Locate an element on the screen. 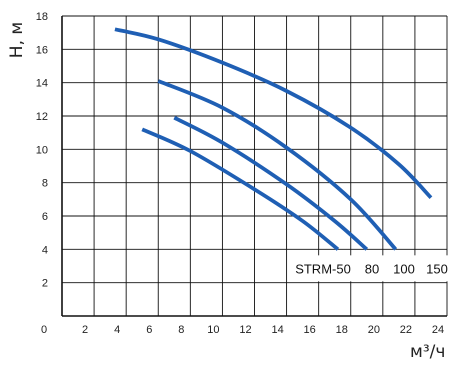  y-tick-label: 2 is located at coordinates (45, 284).